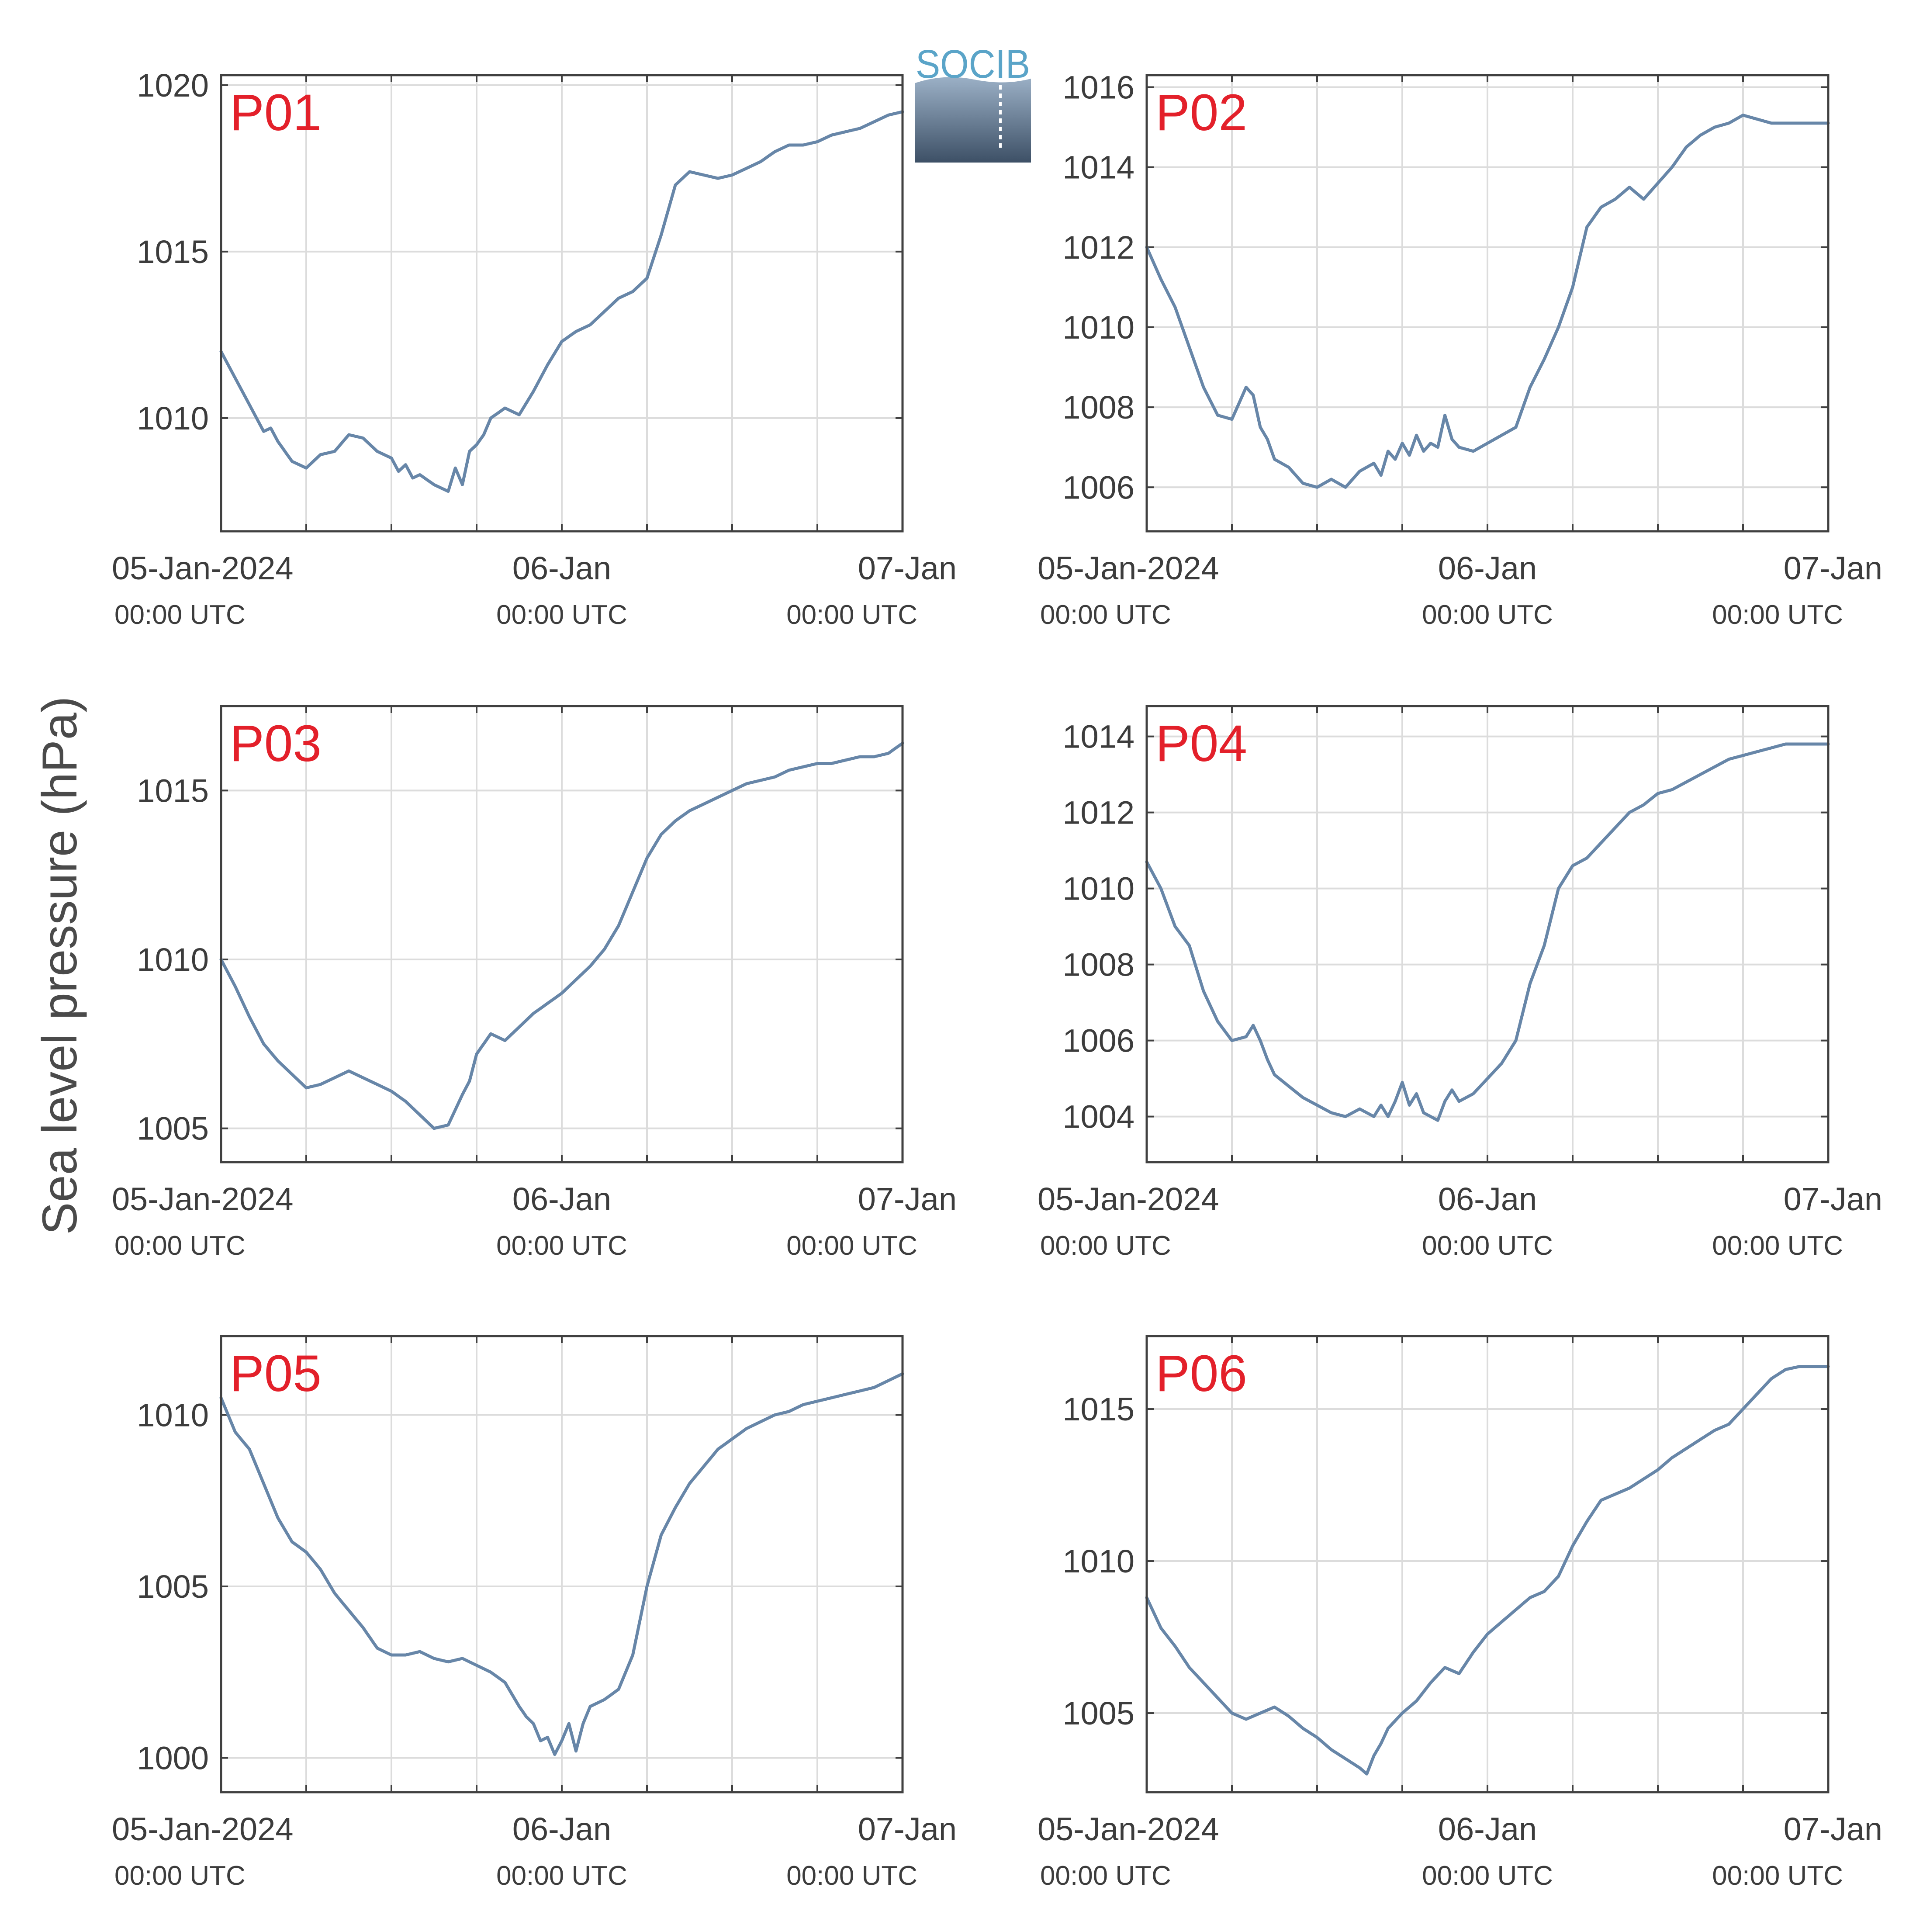 The height and width of the screenshot is (1932, 1923). What do you see at coordinates (1098, 87) in the screenshot?
I see `y-tick-label: 1016` at bounding box center [1098, 87].